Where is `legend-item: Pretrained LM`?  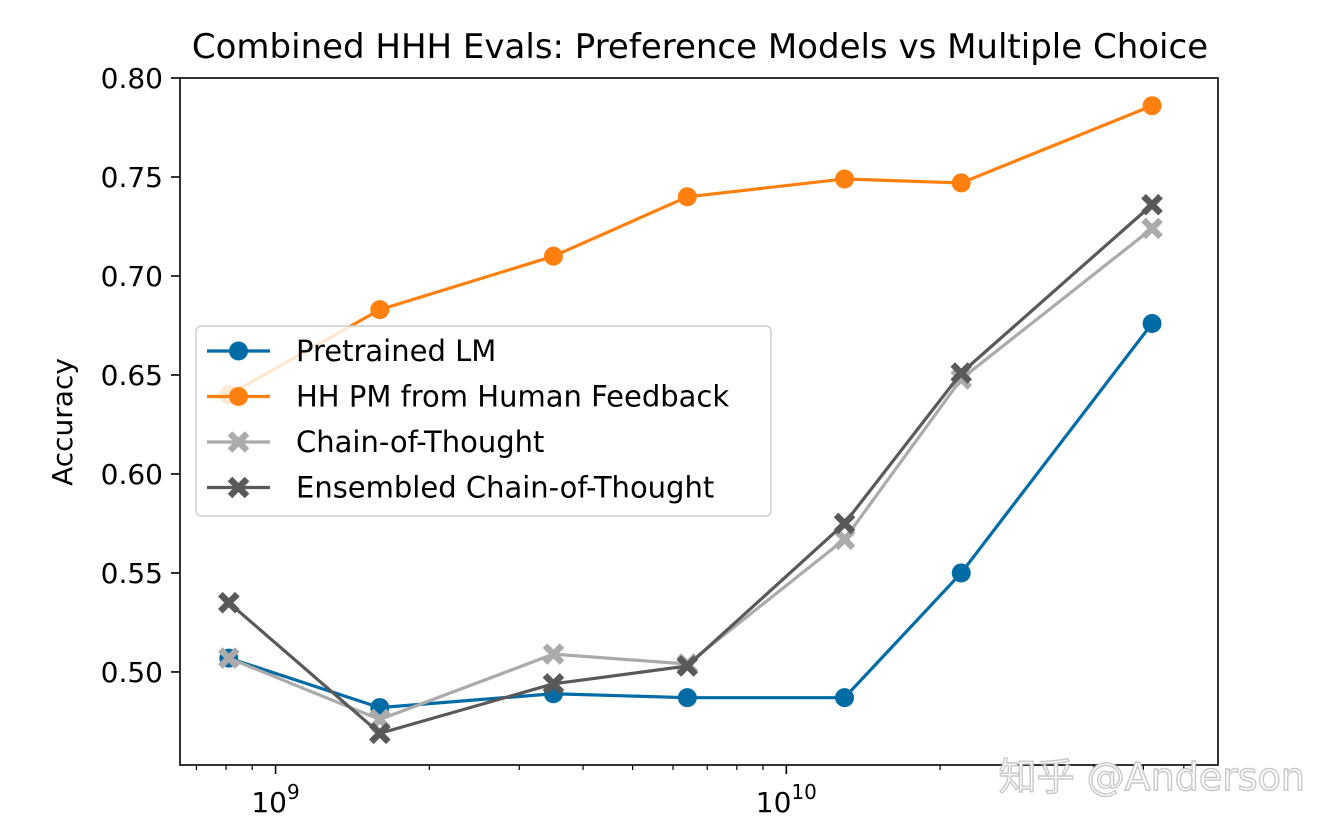
legend-item: Pretrained LM is located at coordinates (351, 351).